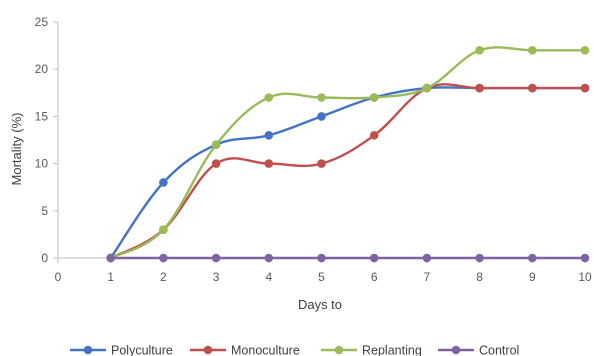 This screenshot has width=594, height=356. What do you see at coordinates (479, 277) in the screenshot?
I see `x-tick-label: 8` at bounding box center [479, 277].